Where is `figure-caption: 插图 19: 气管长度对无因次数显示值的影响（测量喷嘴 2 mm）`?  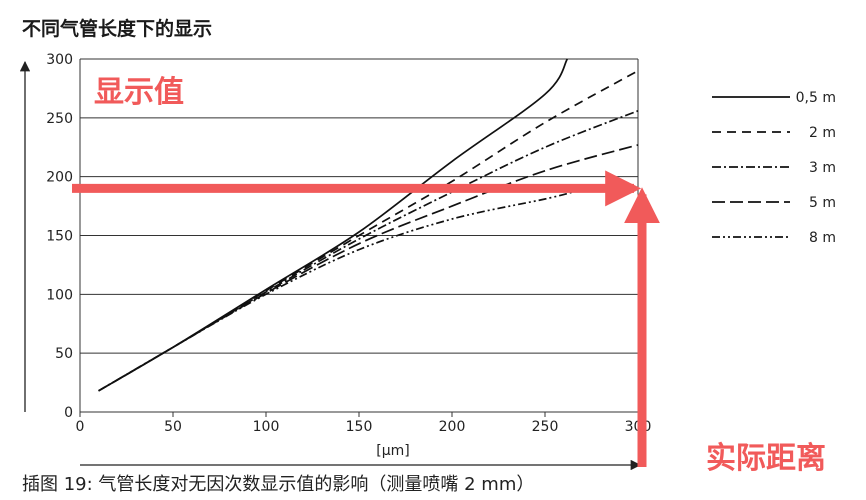
figure-caption: 插图 19: 气管长度对无因次数显示值的影响（测量喷嘴 2 mm） is located at coordinates (278, 484).